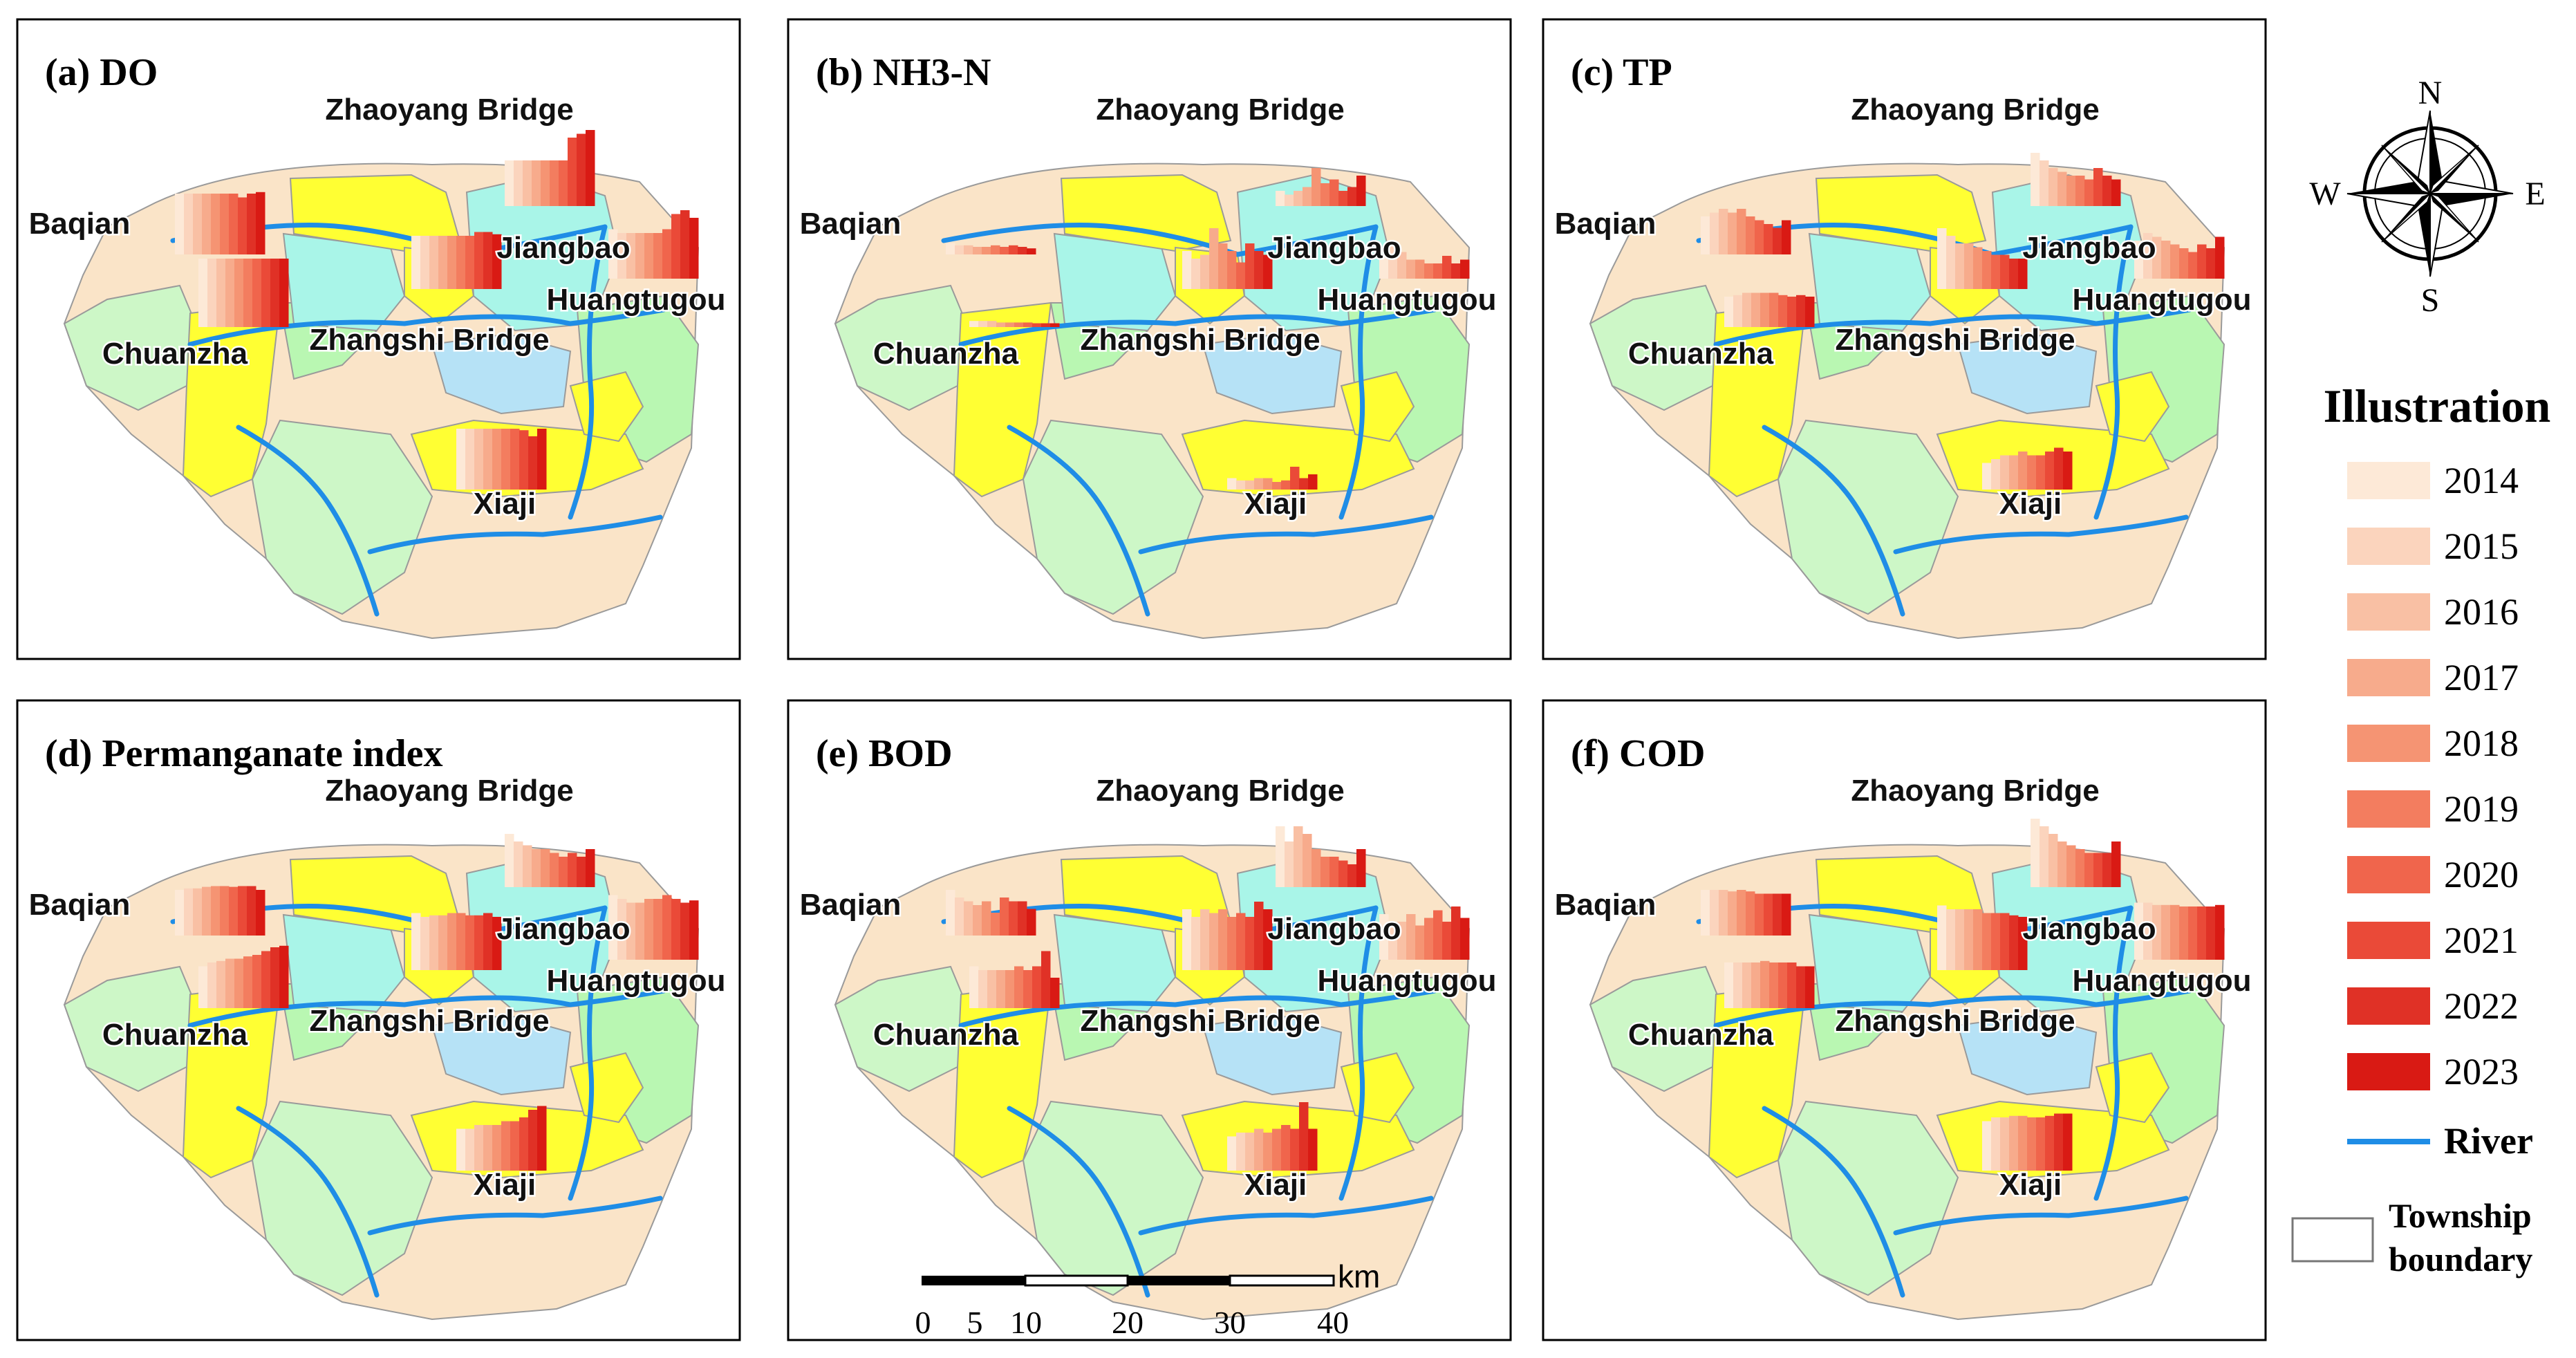 The image size is (2576, 1358). Describe the element at coordinates (1406, 981) in the screenshot. I see `panel-e-label-huangtugou: Huangtugou` at that location.